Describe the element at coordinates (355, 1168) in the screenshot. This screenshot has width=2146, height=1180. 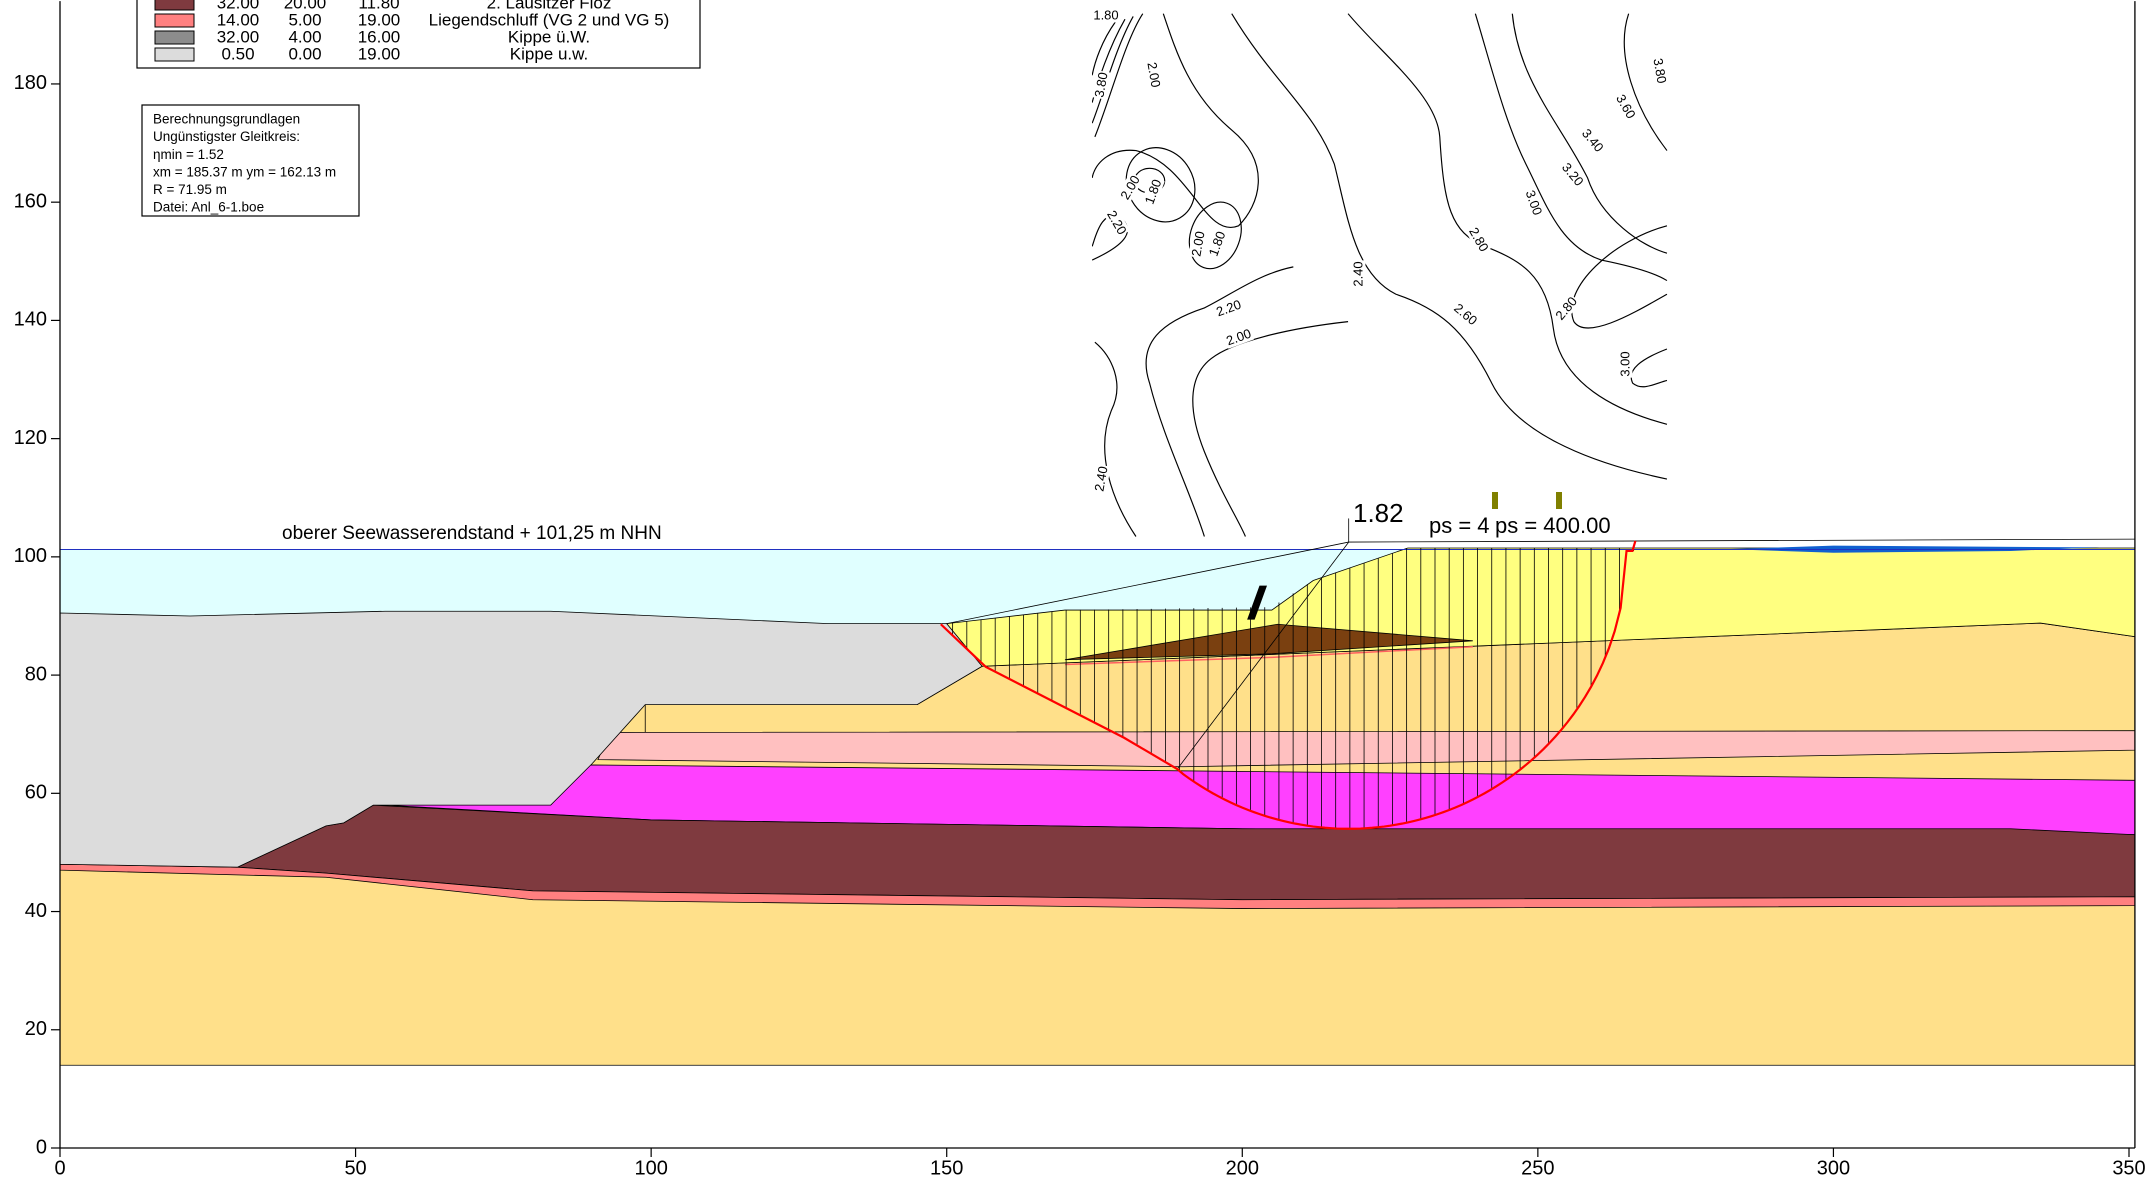
I see `x-tick-label: 50` at that location.